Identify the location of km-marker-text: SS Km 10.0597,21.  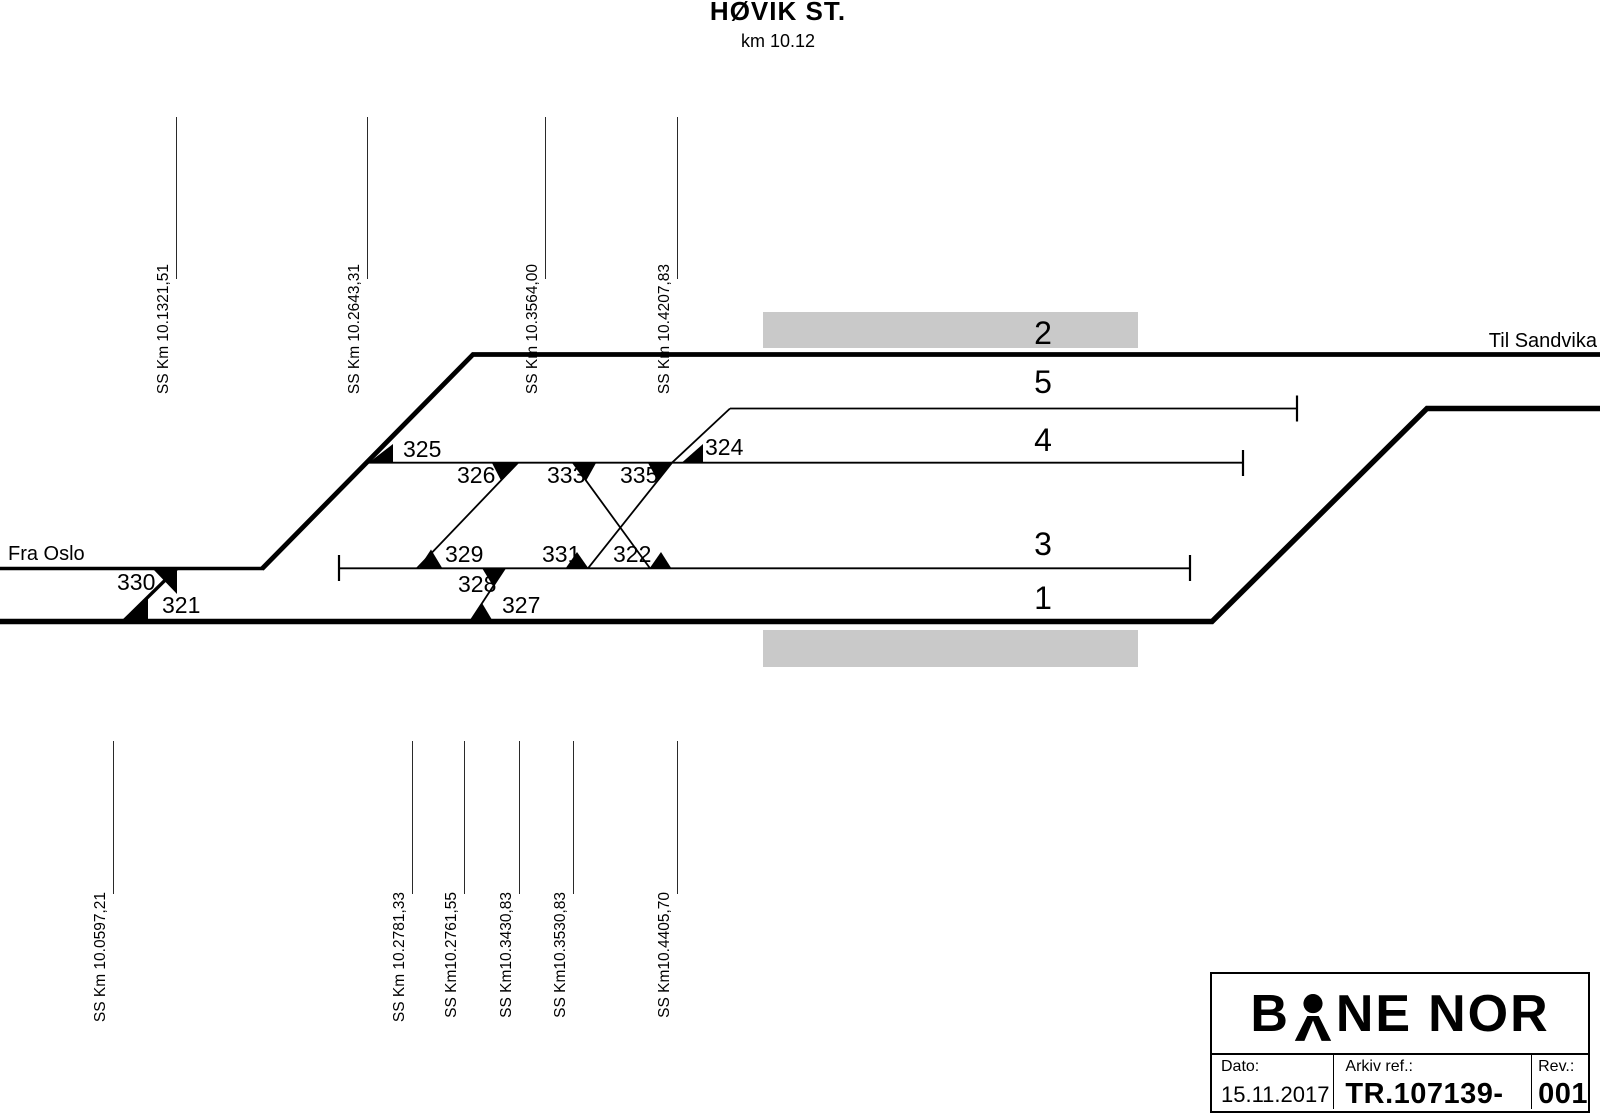
(100, 957).